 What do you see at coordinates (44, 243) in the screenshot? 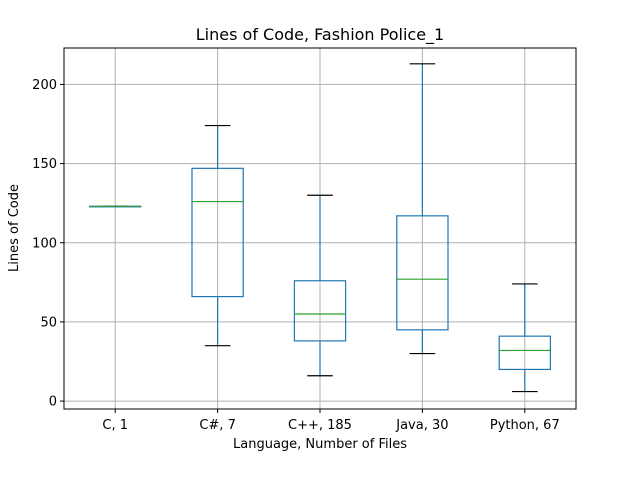
I see `y-tick-label: 100` at bounding box center [44, 243].